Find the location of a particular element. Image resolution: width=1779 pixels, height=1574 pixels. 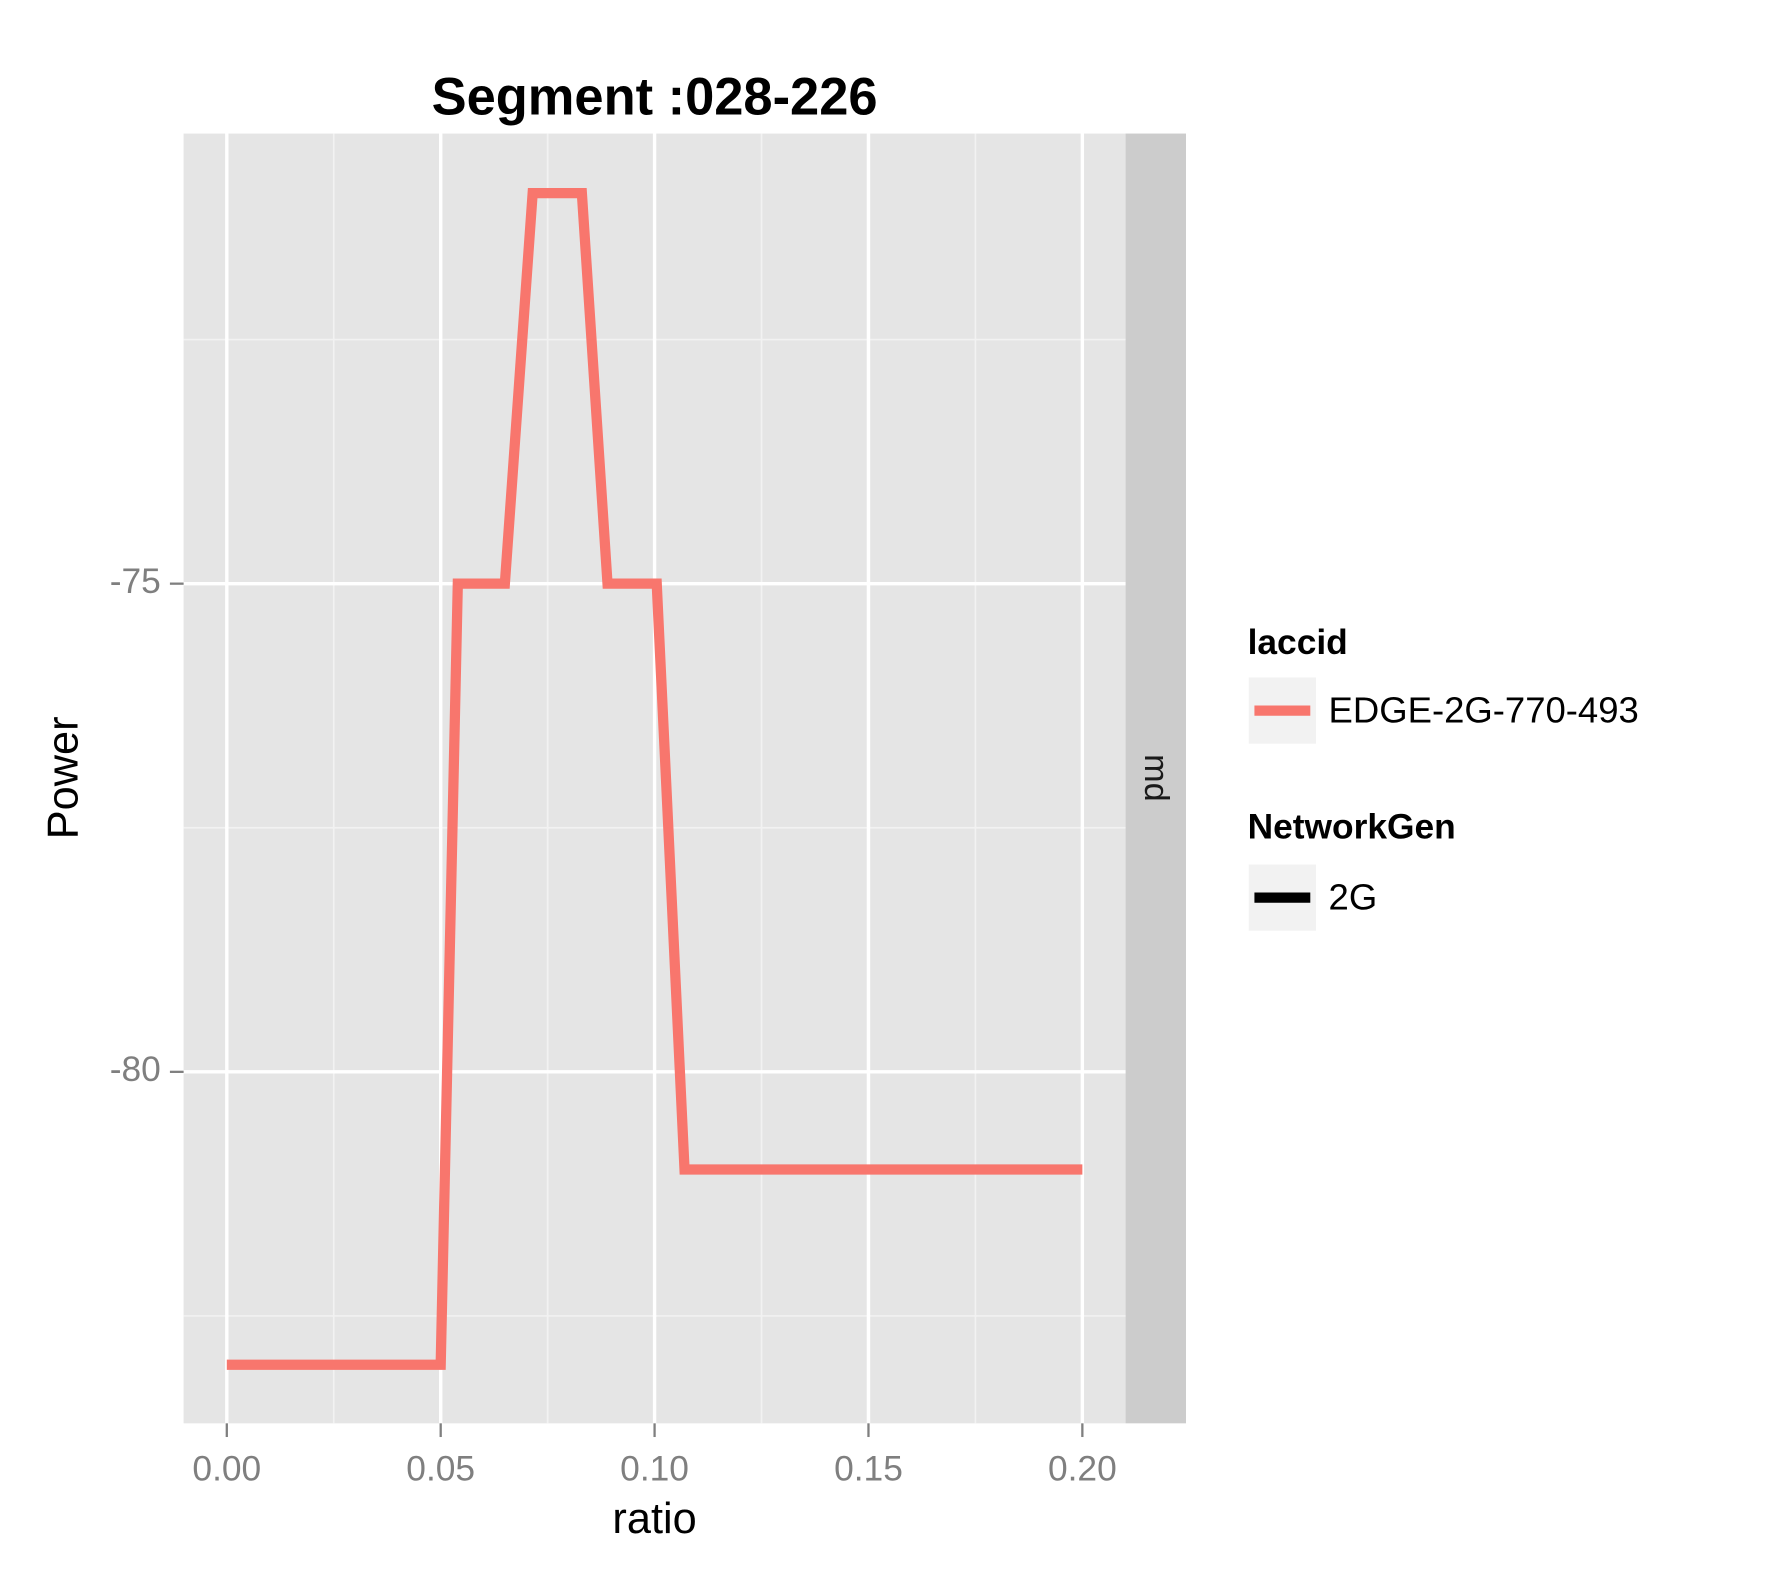

legend-title: laccid is located at coordinates (1298, 642).